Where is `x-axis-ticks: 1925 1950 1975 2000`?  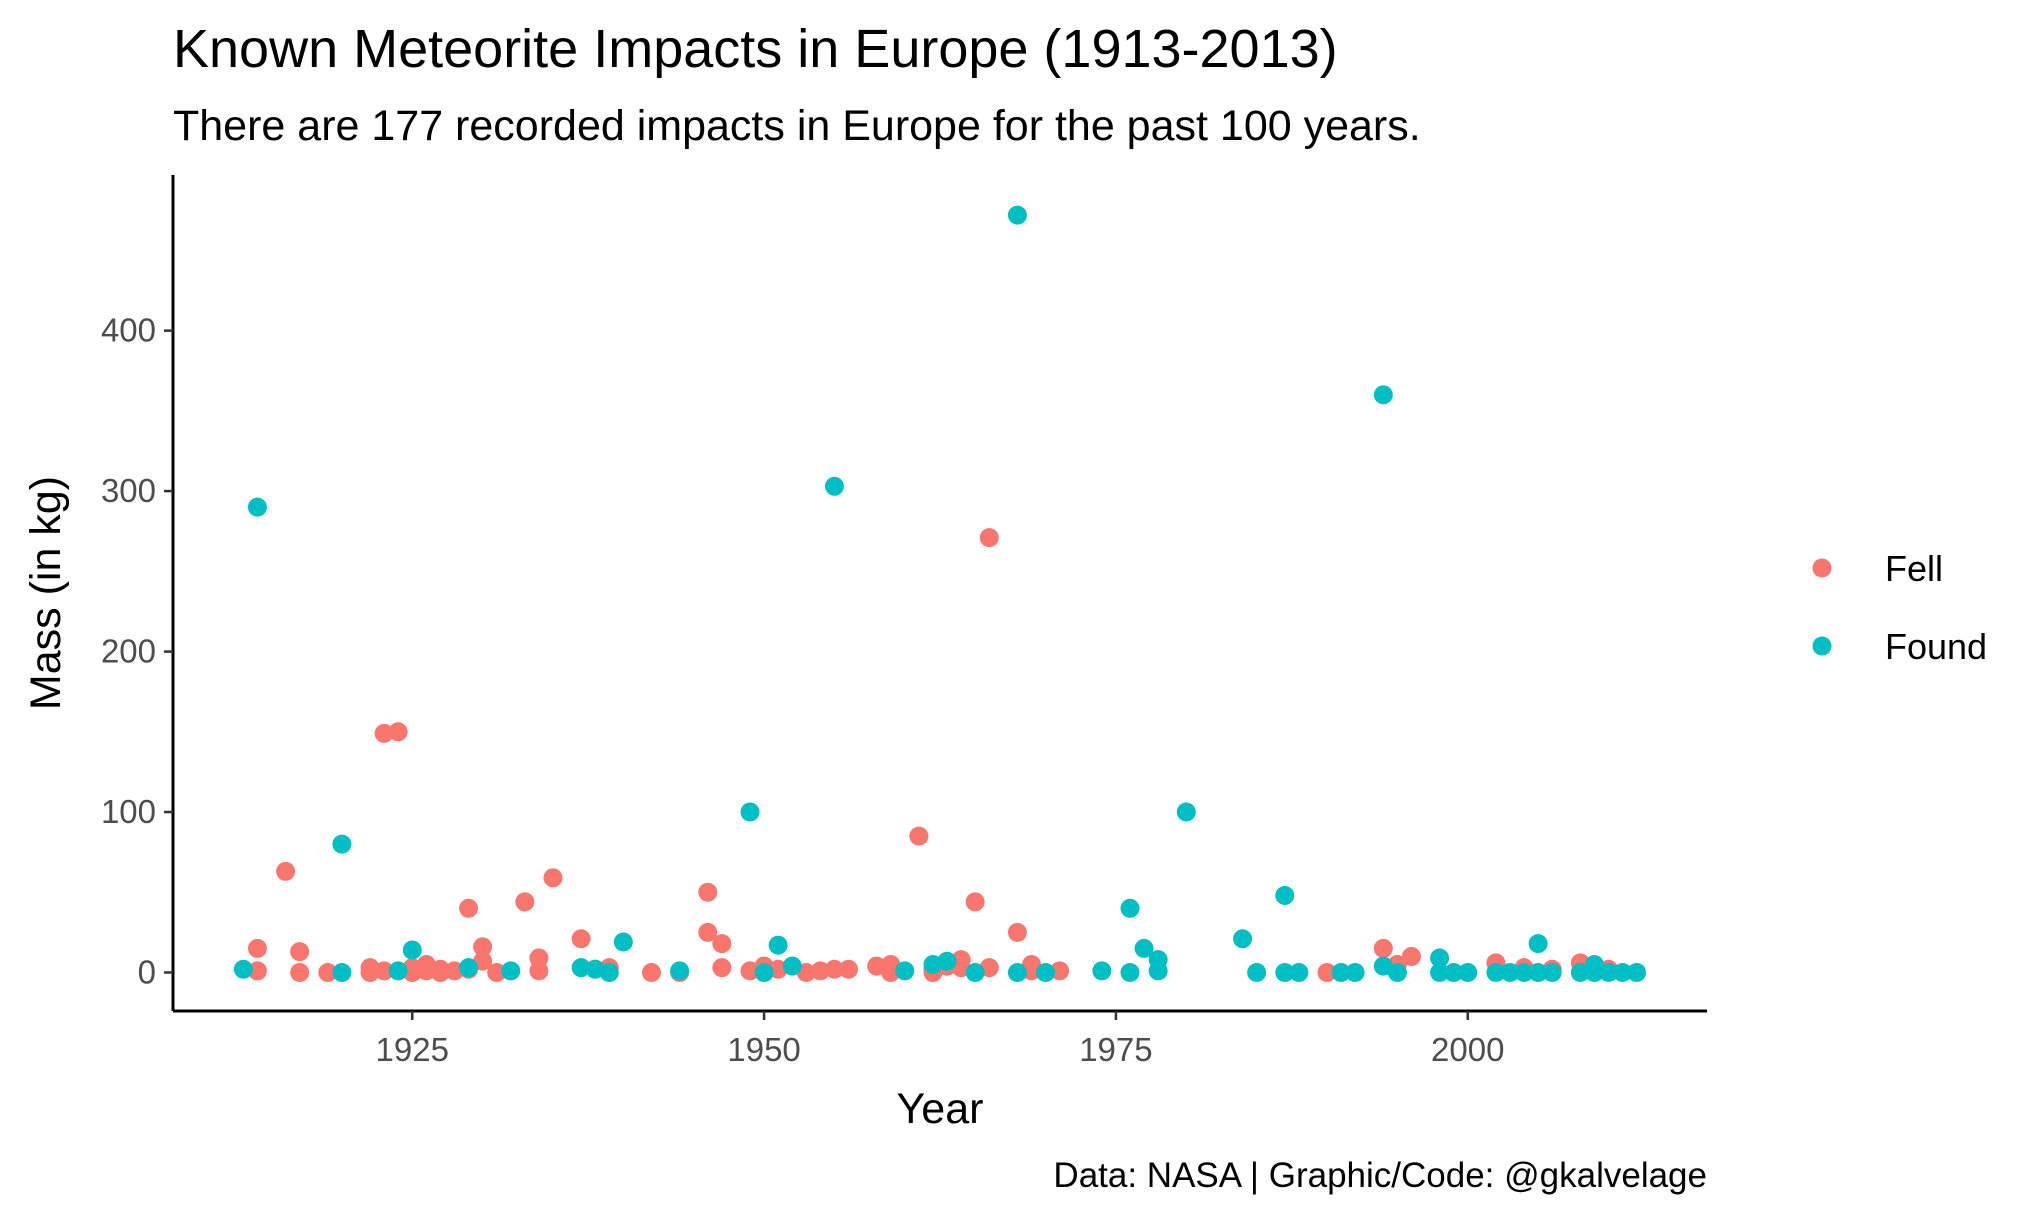
x-axis-ticks: 1925 1950 1975 2000 is located at coordinates (940, 1039).